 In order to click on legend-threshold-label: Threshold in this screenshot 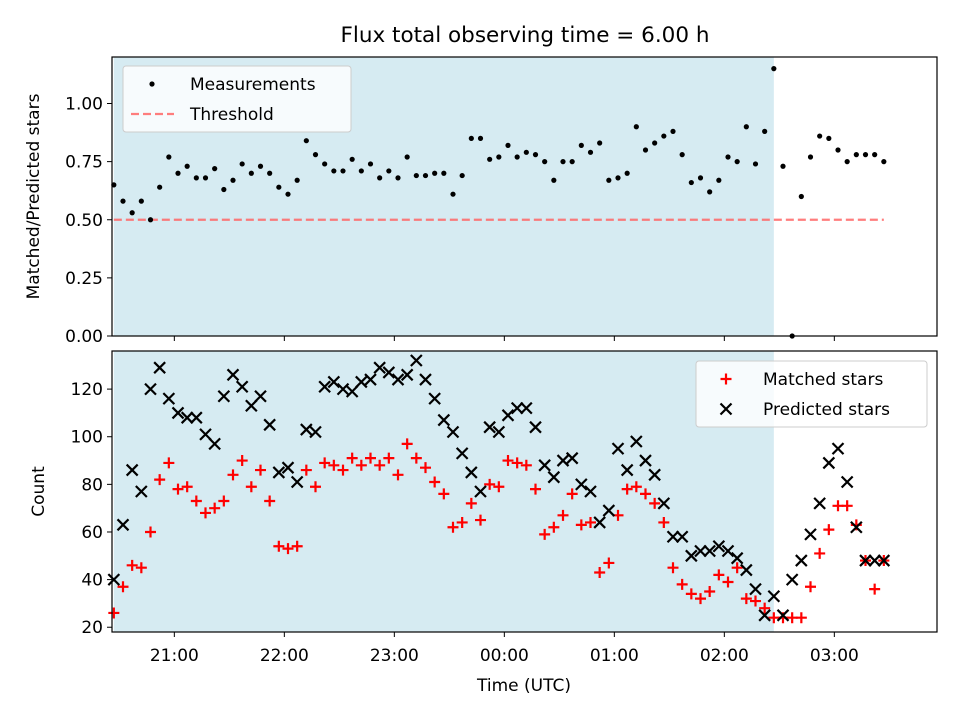, I will do `click(231, 115)`.